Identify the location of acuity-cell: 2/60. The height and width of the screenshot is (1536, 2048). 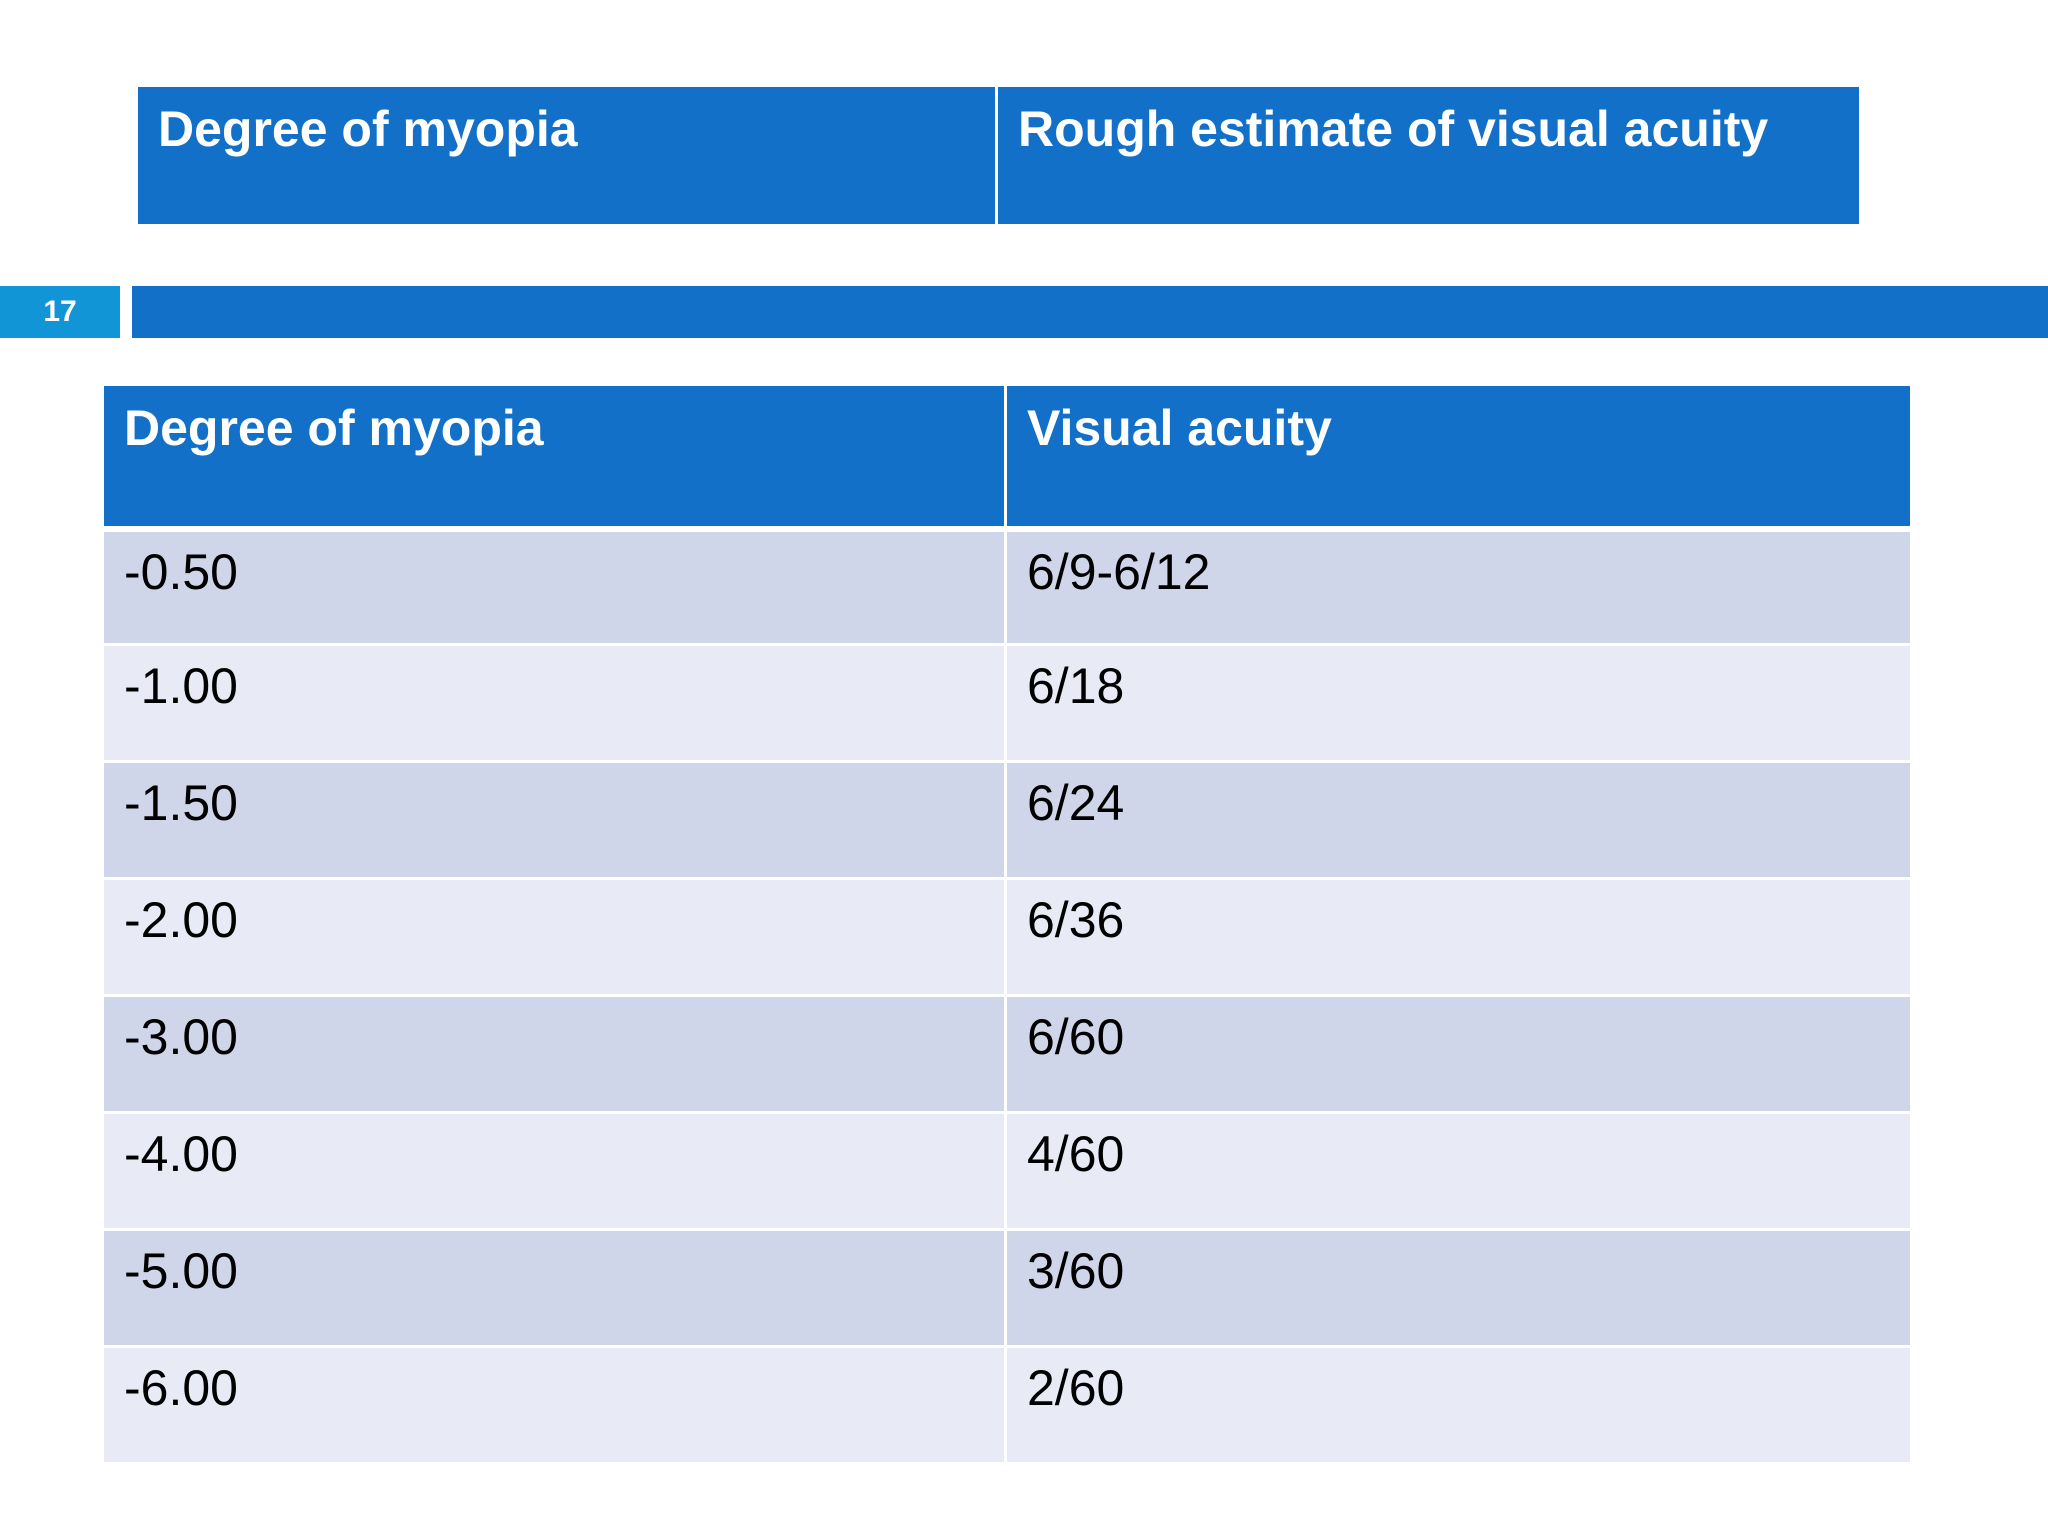
(1458, 1405).